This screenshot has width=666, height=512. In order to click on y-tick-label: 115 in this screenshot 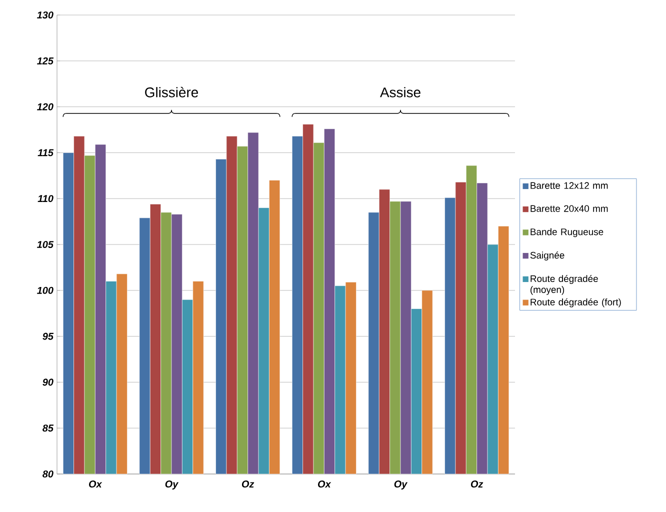, I will do `click(46, 152)`.